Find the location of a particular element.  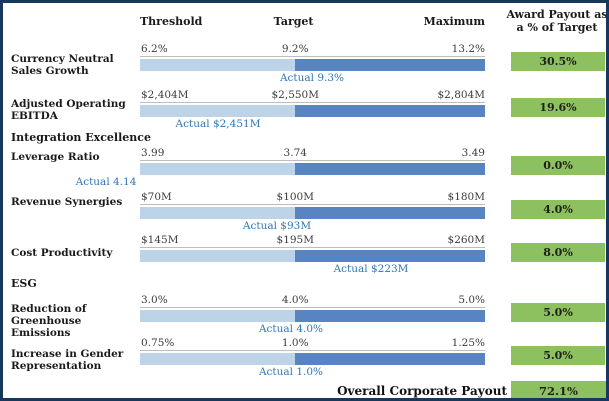

metric-values: $145M $195M $260M is located at coordinates (312, 241).